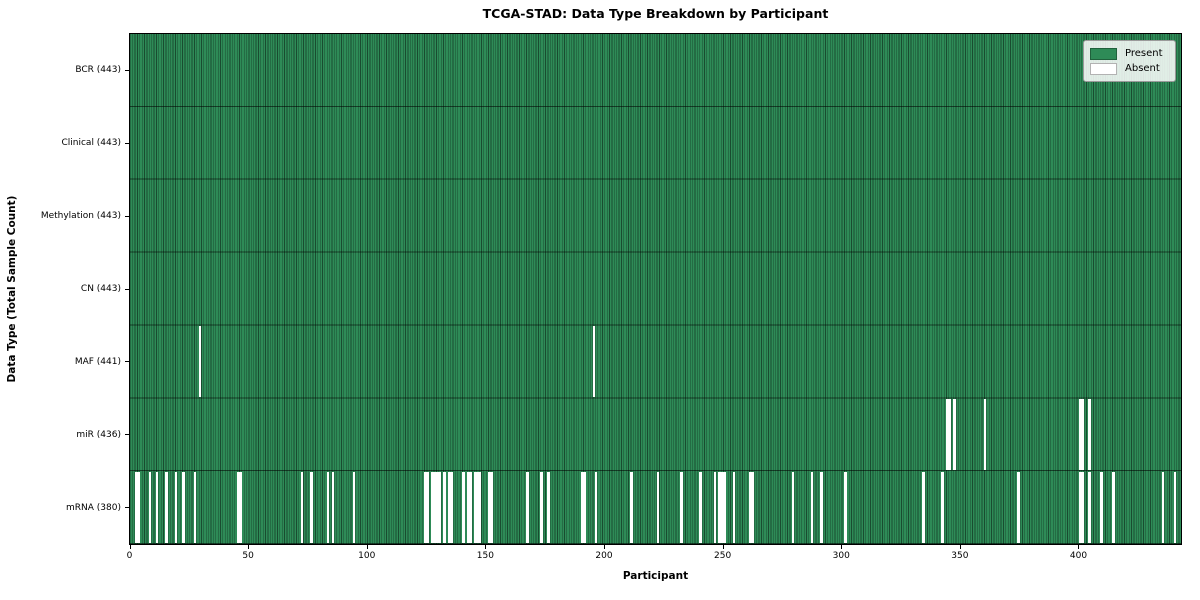 This screenshot has width=1200, height=600. I want to click on x-tick-label: 0, so click(129, 556).